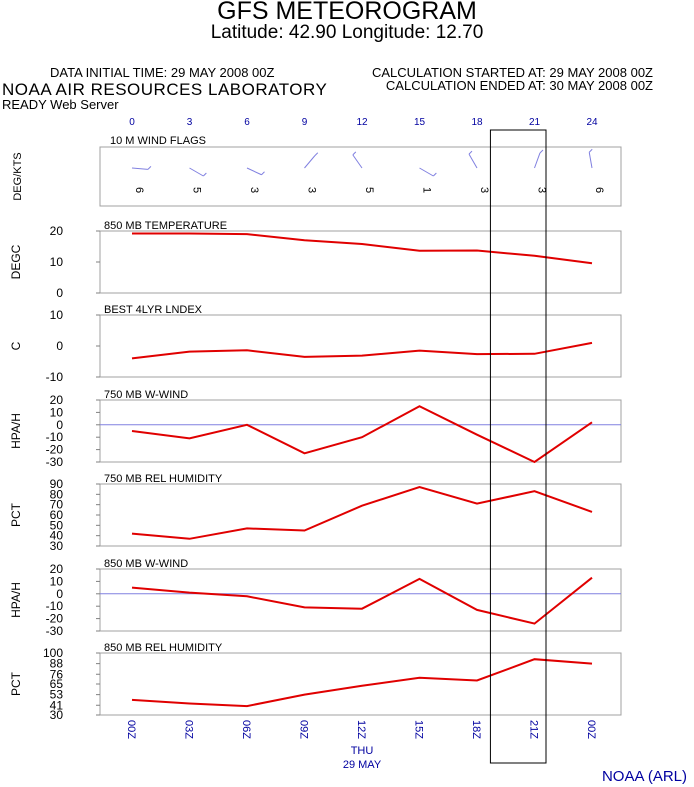  I want to click on y-tick-label: 88, so click(57, 664).